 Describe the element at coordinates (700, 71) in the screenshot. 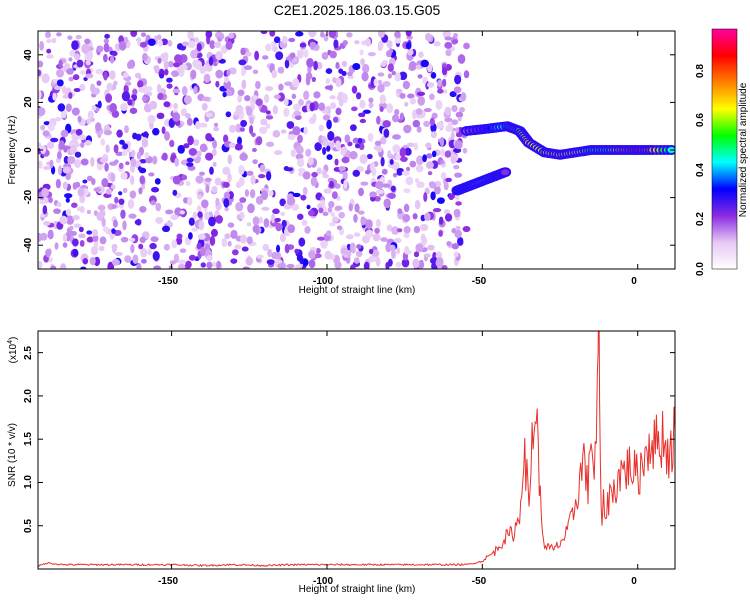

I see `colorbar-tick-label: 0.8` at that location.